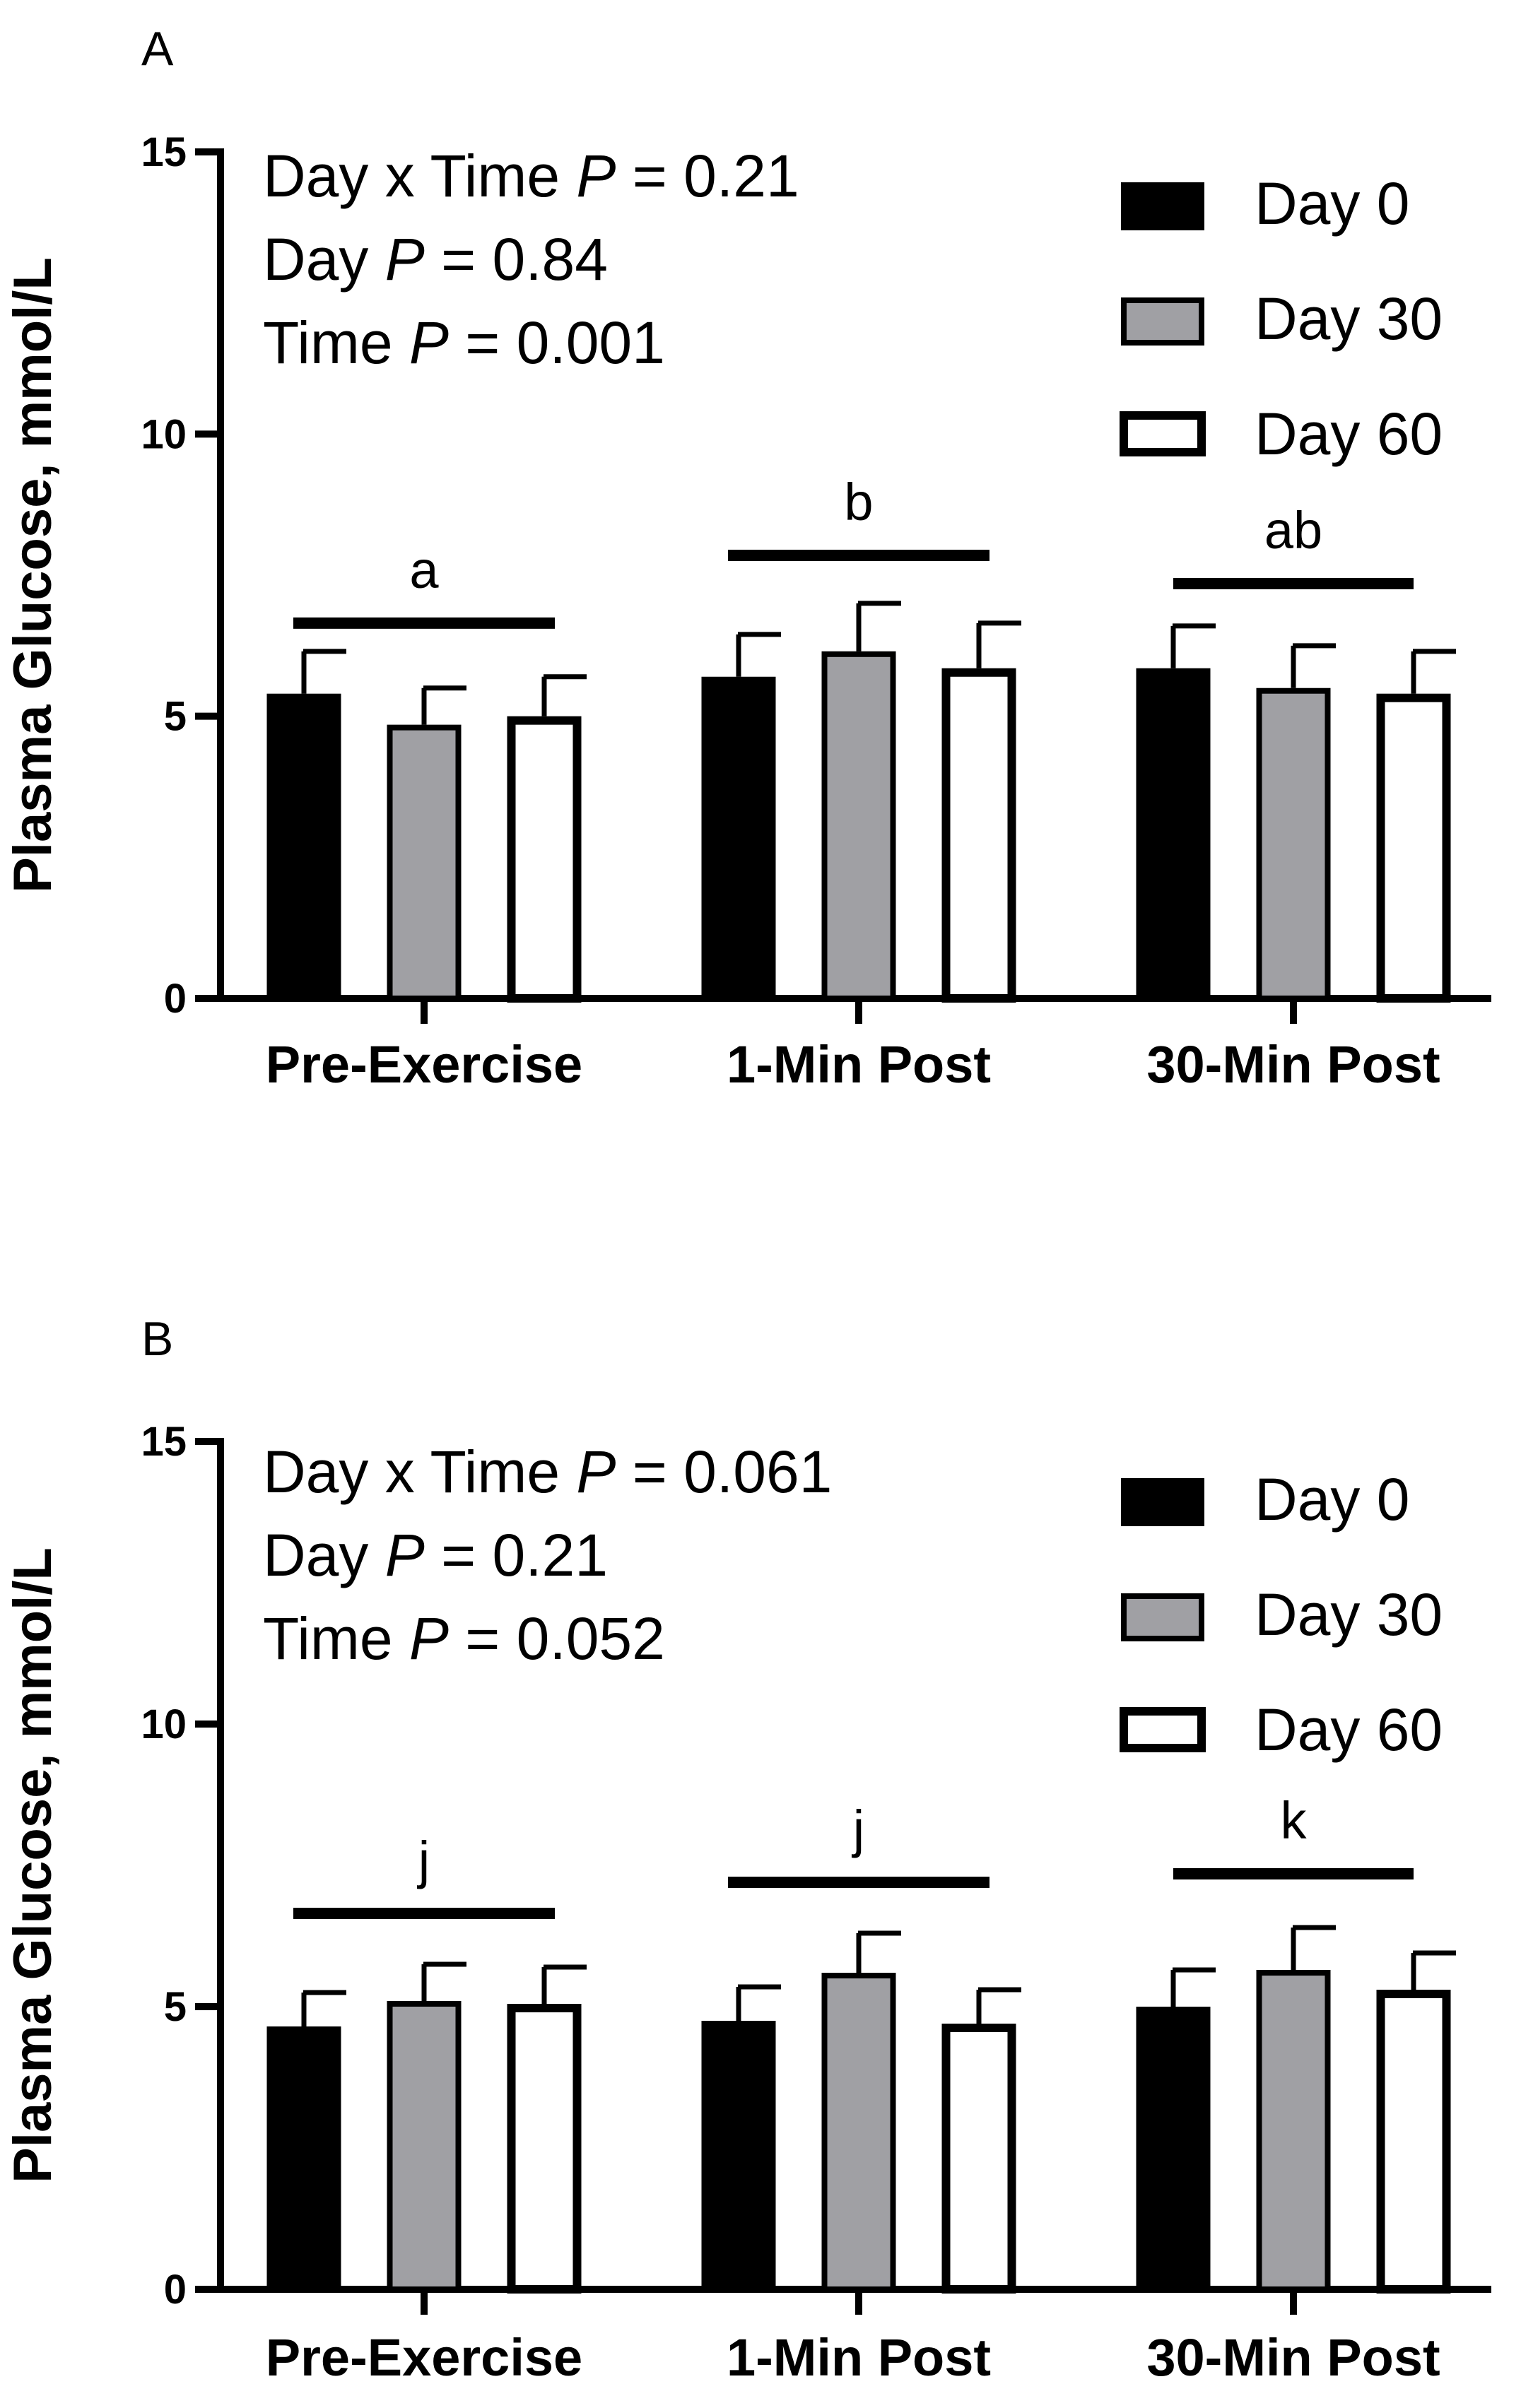 The image size is (1521, 2408). I want to click on significance-letter: k, so click(1295, 1820).